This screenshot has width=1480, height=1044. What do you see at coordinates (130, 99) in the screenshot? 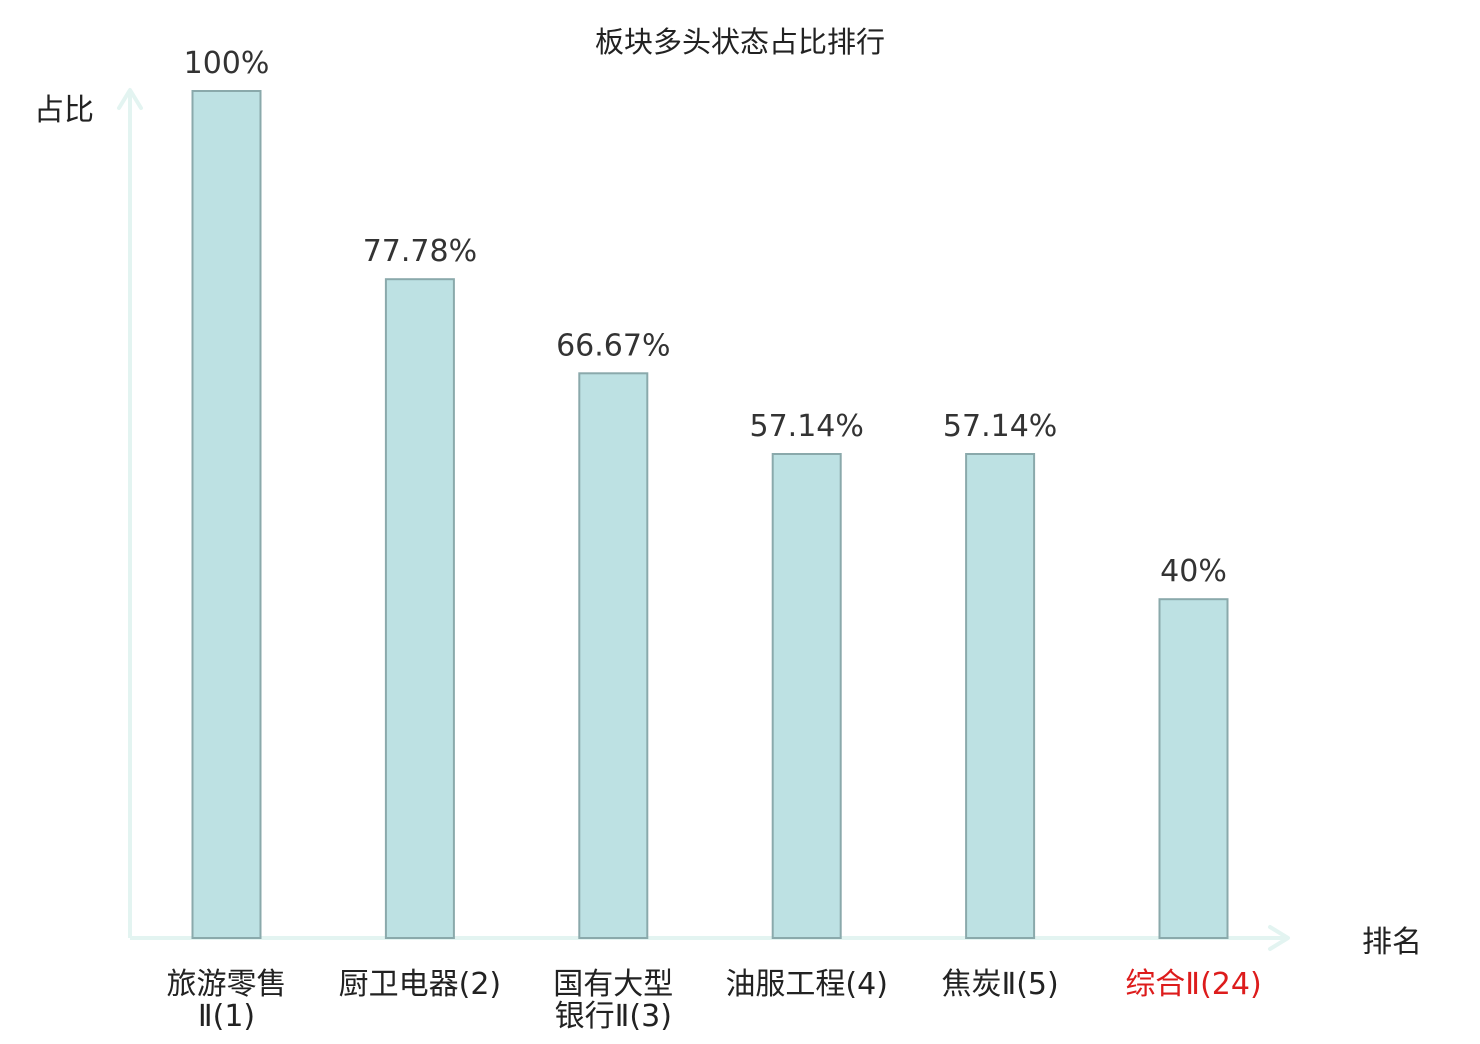
I see `y-axis-arrow-icon` at bounding box center [130, 99].